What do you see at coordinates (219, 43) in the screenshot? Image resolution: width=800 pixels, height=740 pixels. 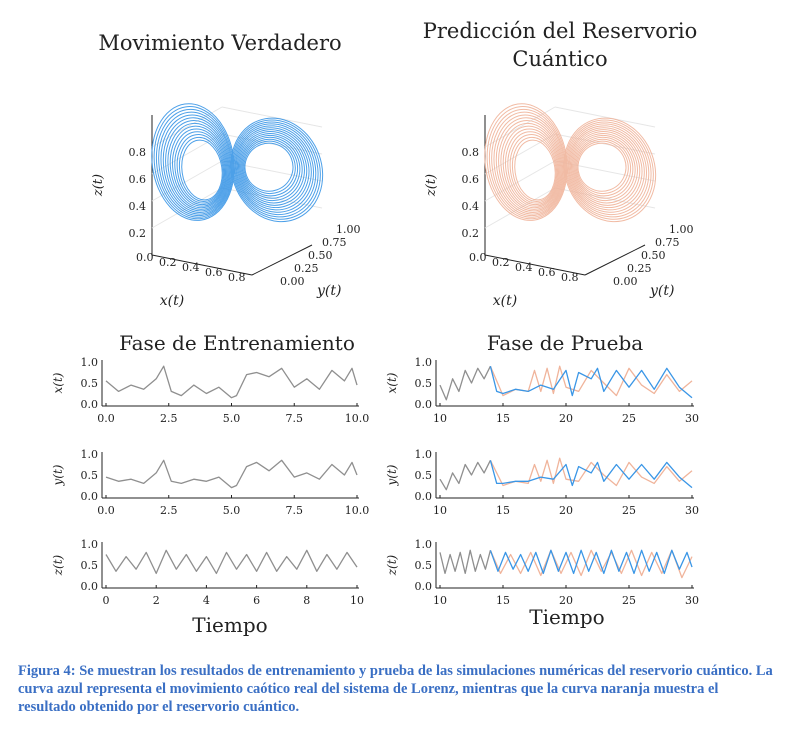 I see `attractor-title: Movimiento Verdadero` at bounding box center [219, 43].